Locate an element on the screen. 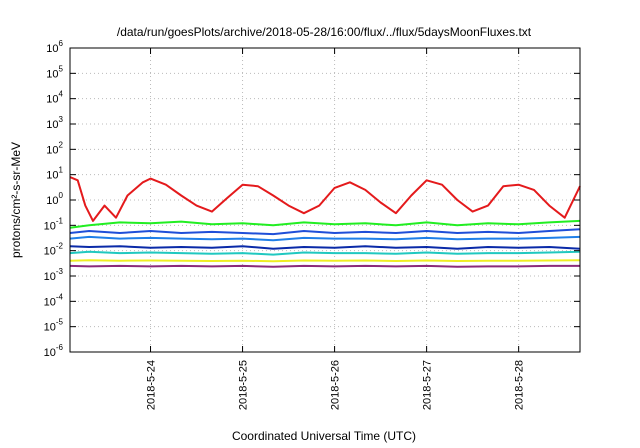 This screenshot has width=640, height=448. y-tick-label: 10¹ is located at coordinates (54, 174).